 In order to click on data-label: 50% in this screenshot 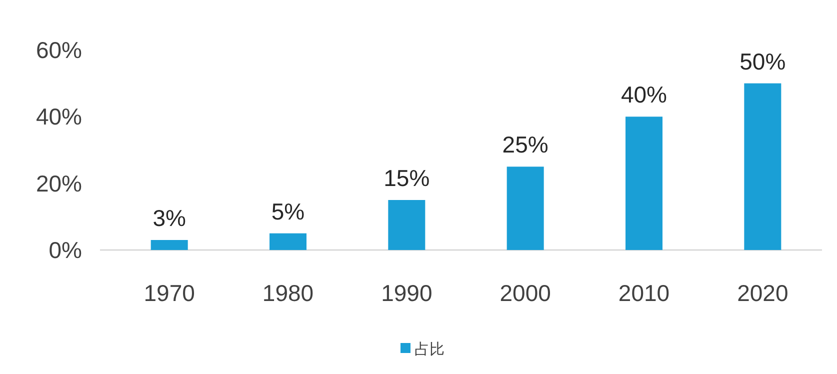, I will do `click(763, 61)`.